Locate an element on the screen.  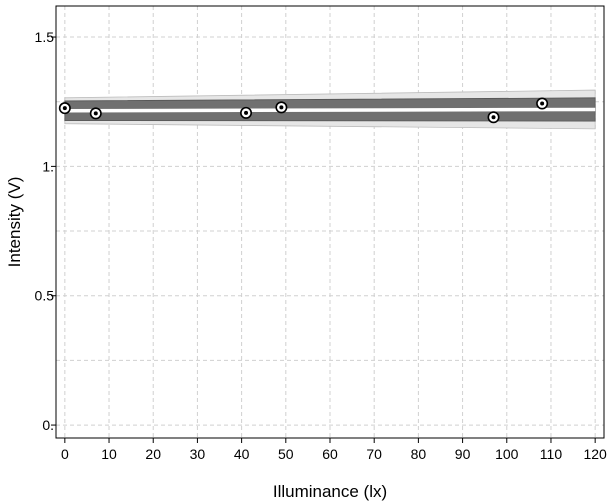
x-tick-label: 40 is located at coordinates (242, 454).